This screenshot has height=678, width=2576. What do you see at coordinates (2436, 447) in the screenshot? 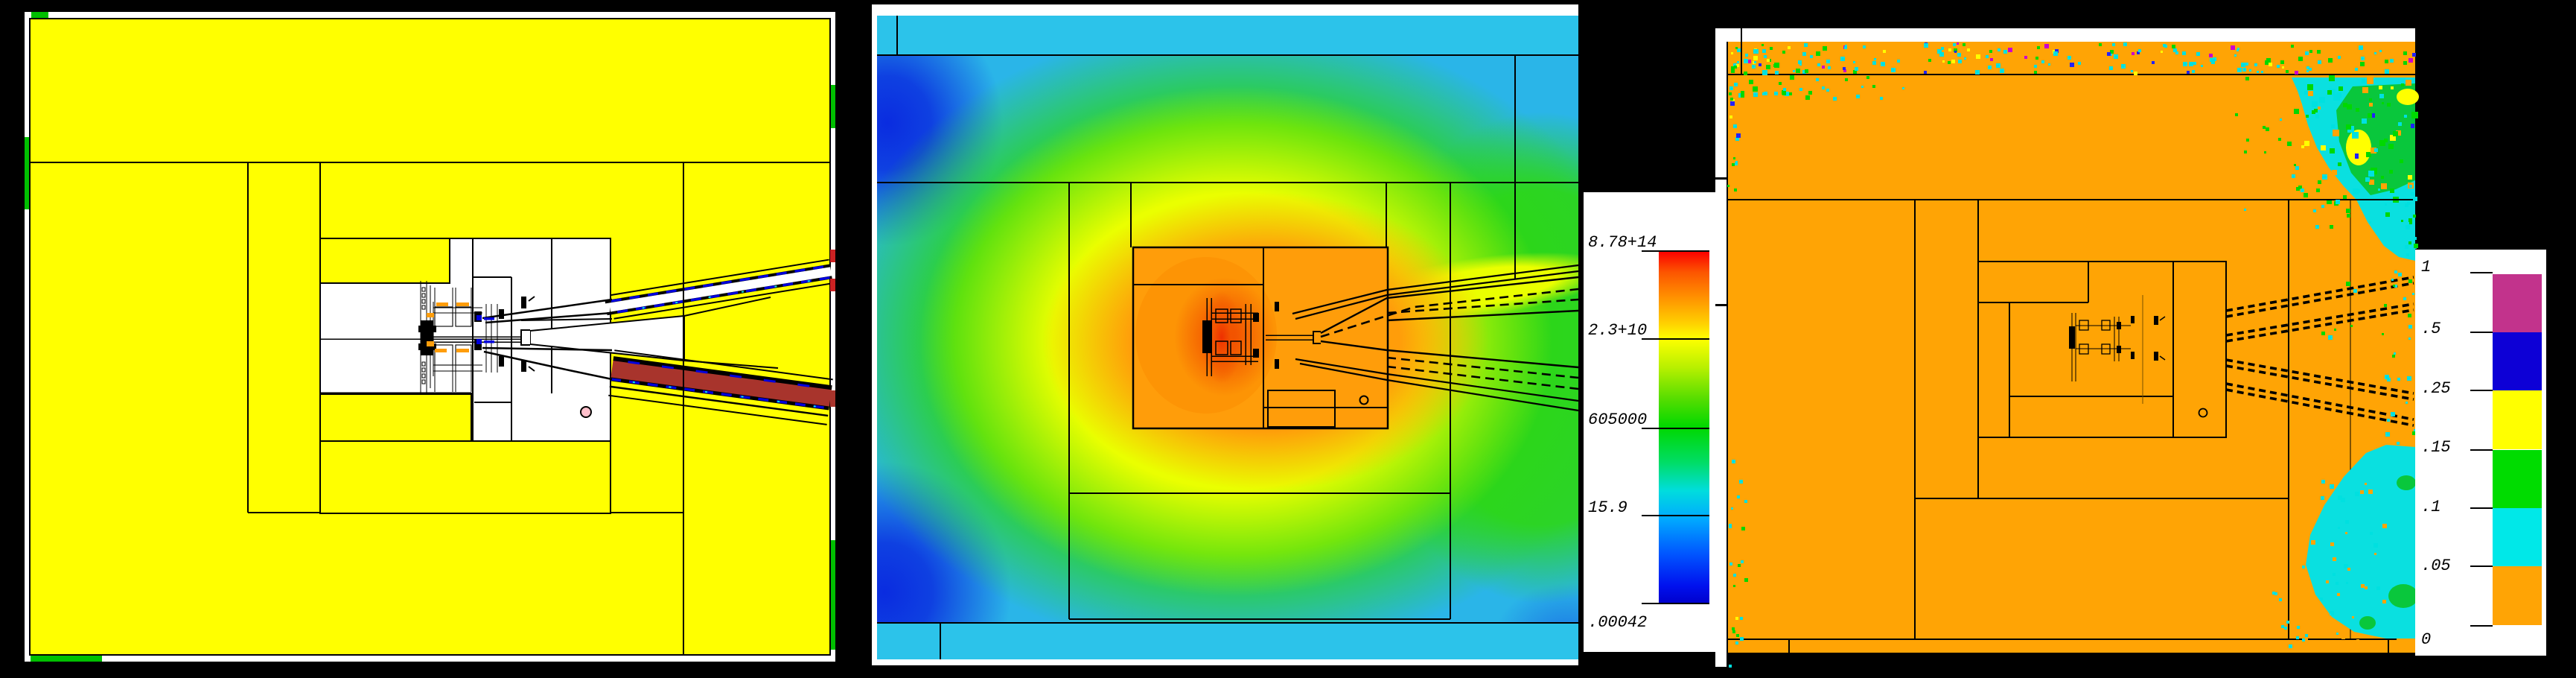
I see `svg-text: .15` at bounding box center [2436, 447].